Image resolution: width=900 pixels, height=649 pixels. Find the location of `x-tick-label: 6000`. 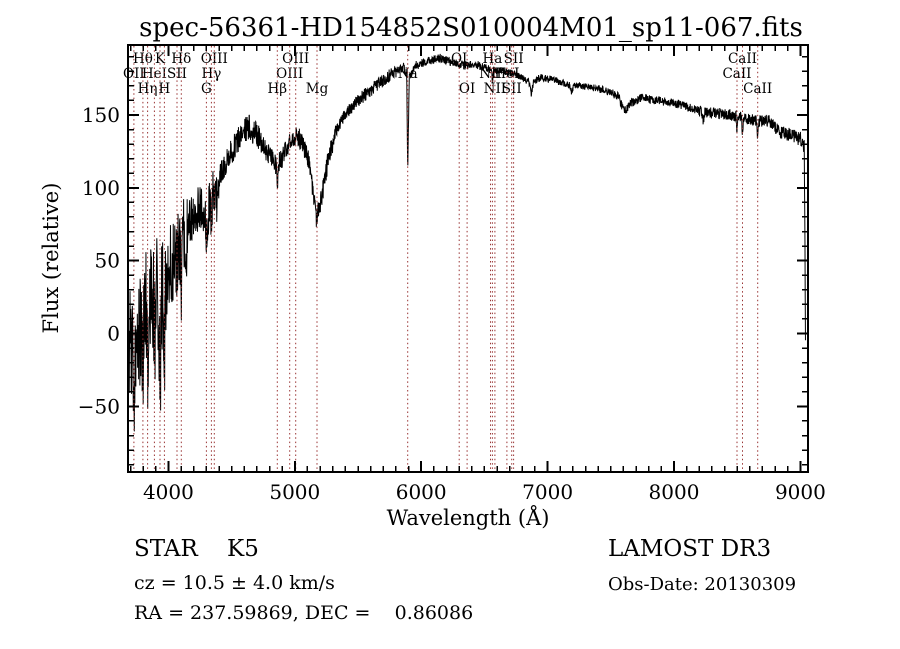

x-tick-label: 6000 is located at coordinates (421, 492).